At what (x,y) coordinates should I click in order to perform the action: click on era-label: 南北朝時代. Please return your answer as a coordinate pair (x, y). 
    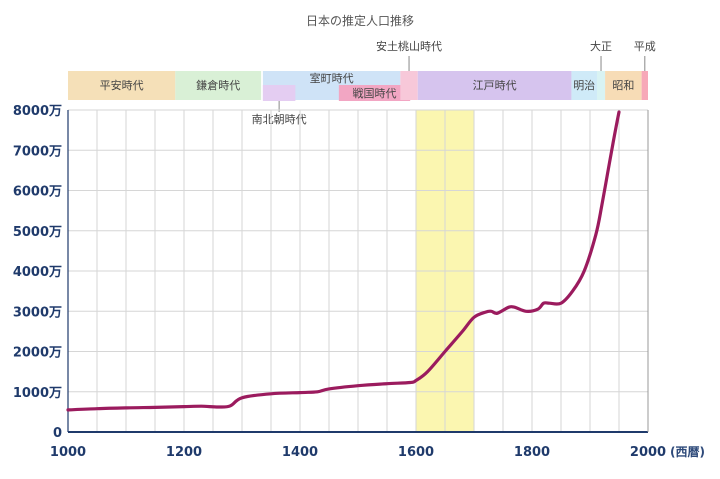
    Looking at the image, I should click on (279, 119).